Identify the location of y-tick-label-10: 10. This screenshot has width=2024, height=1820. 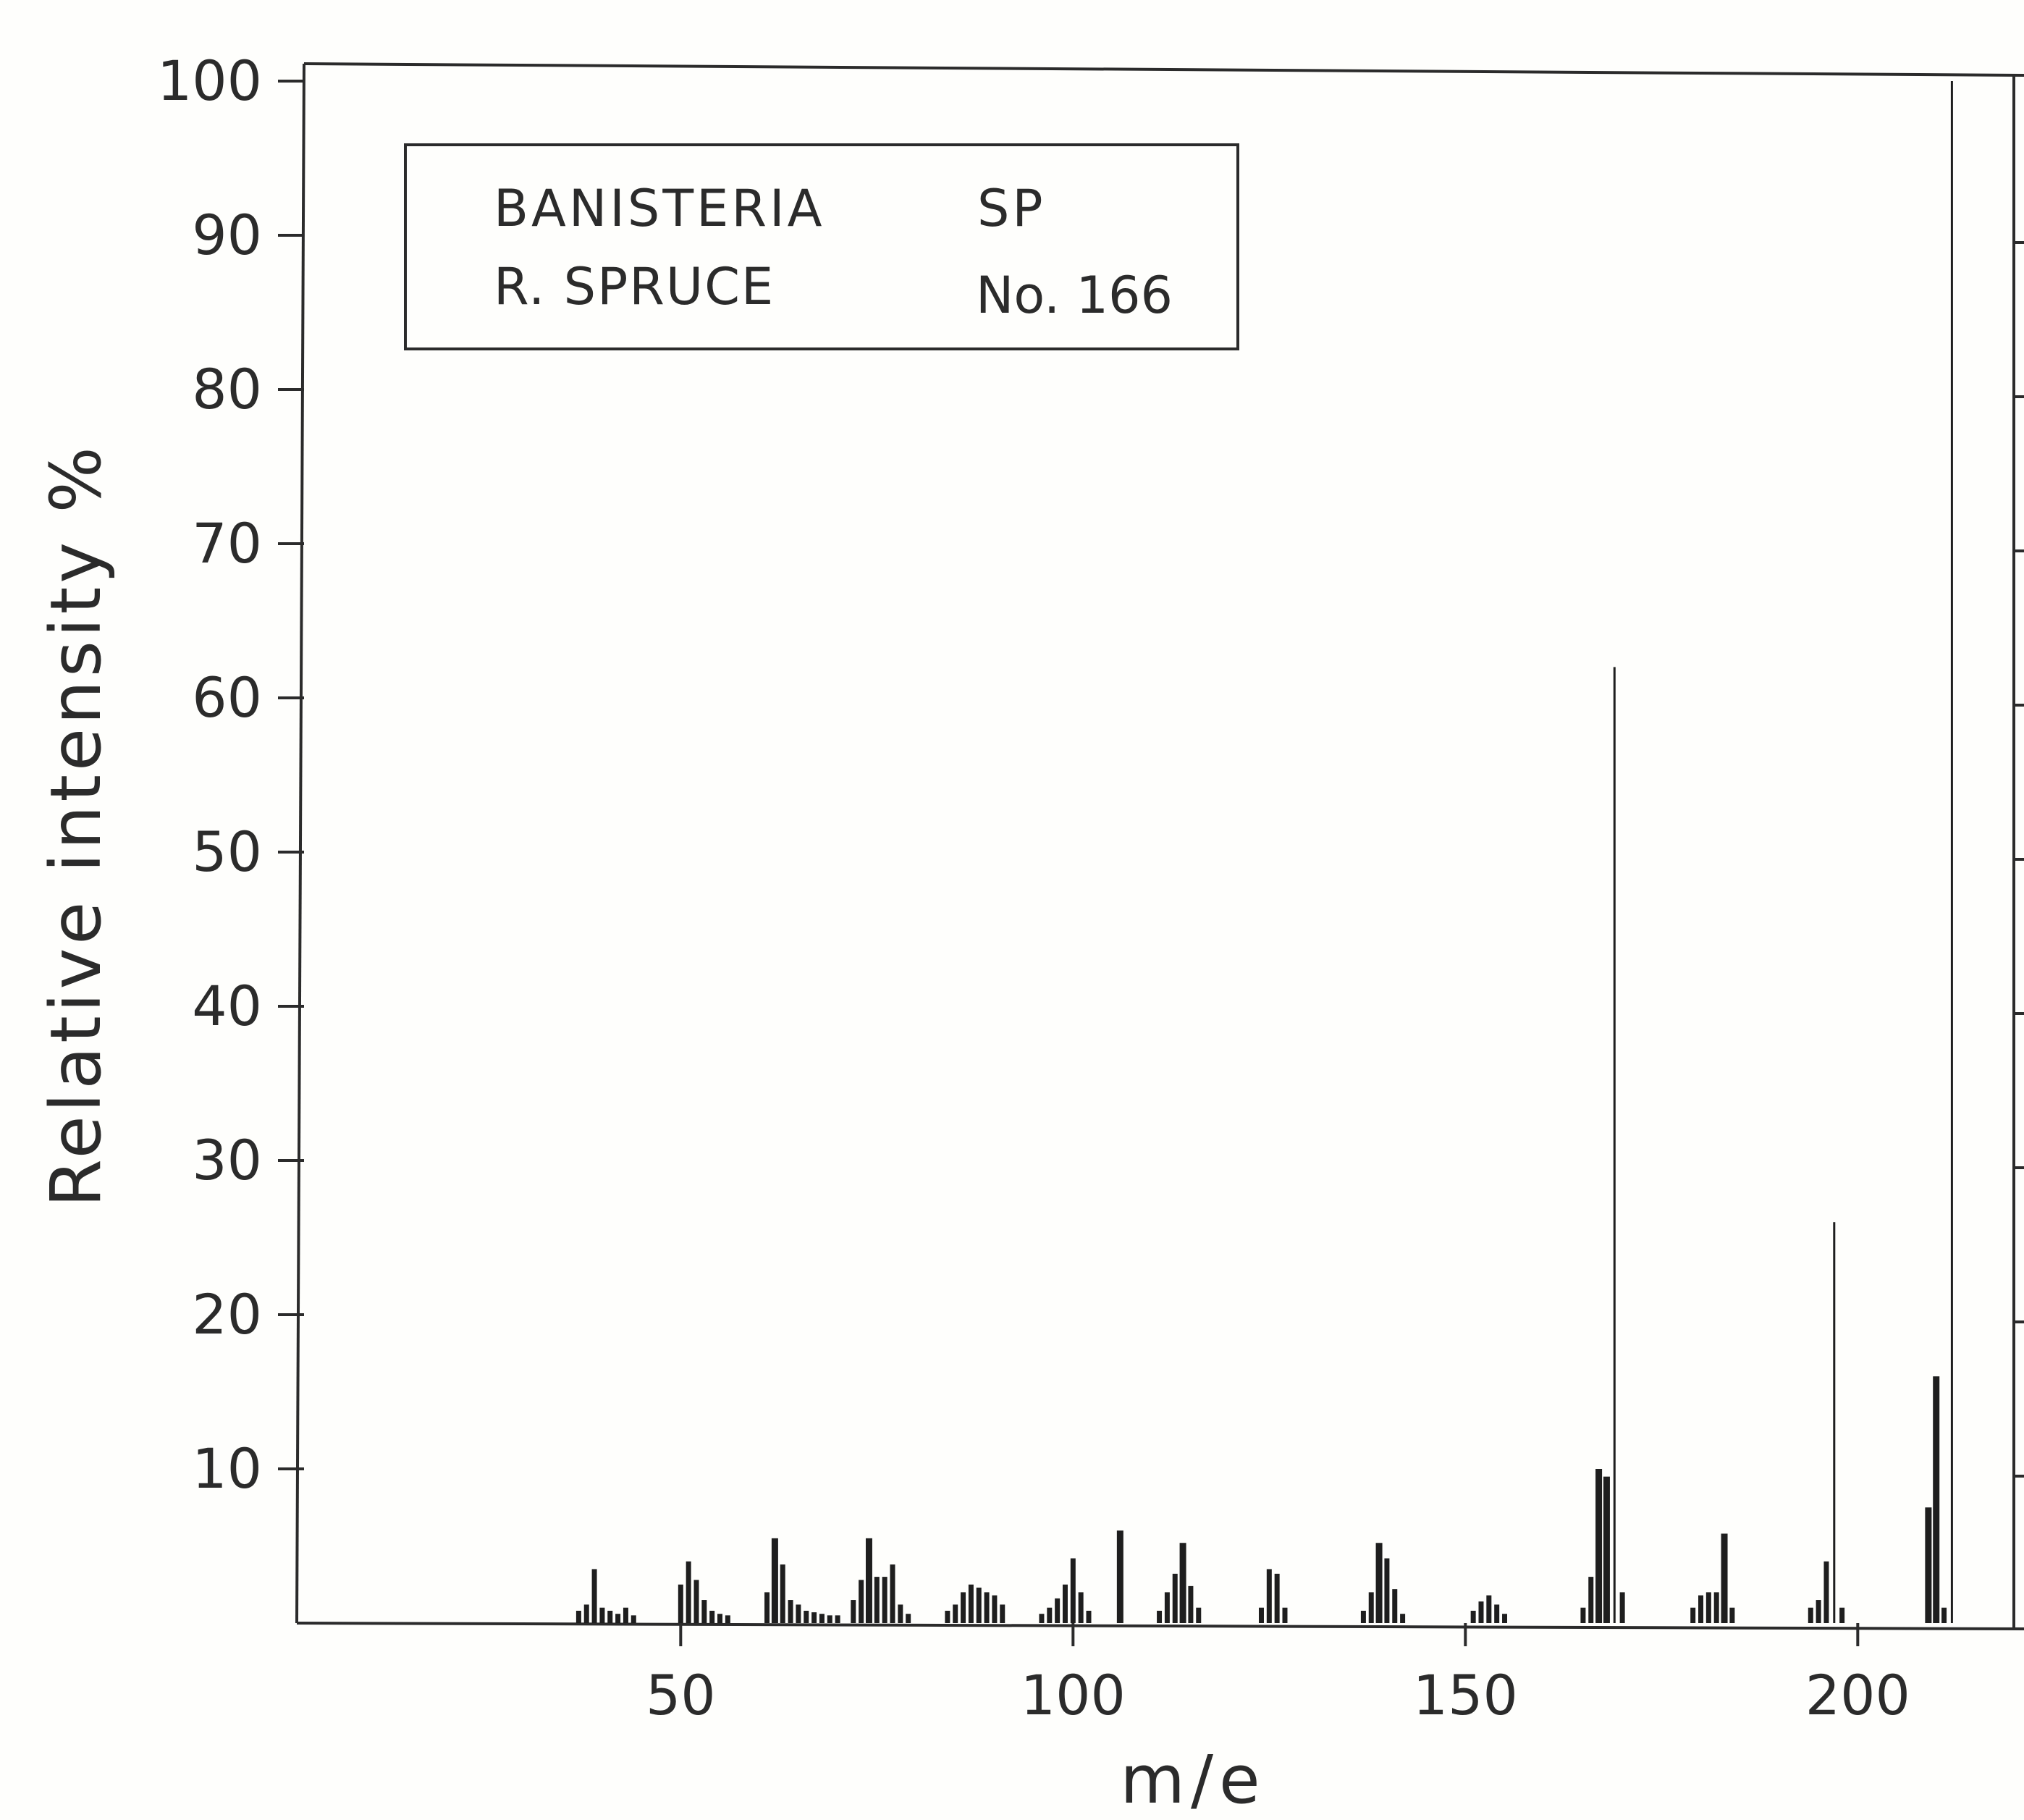
(227, 1468).